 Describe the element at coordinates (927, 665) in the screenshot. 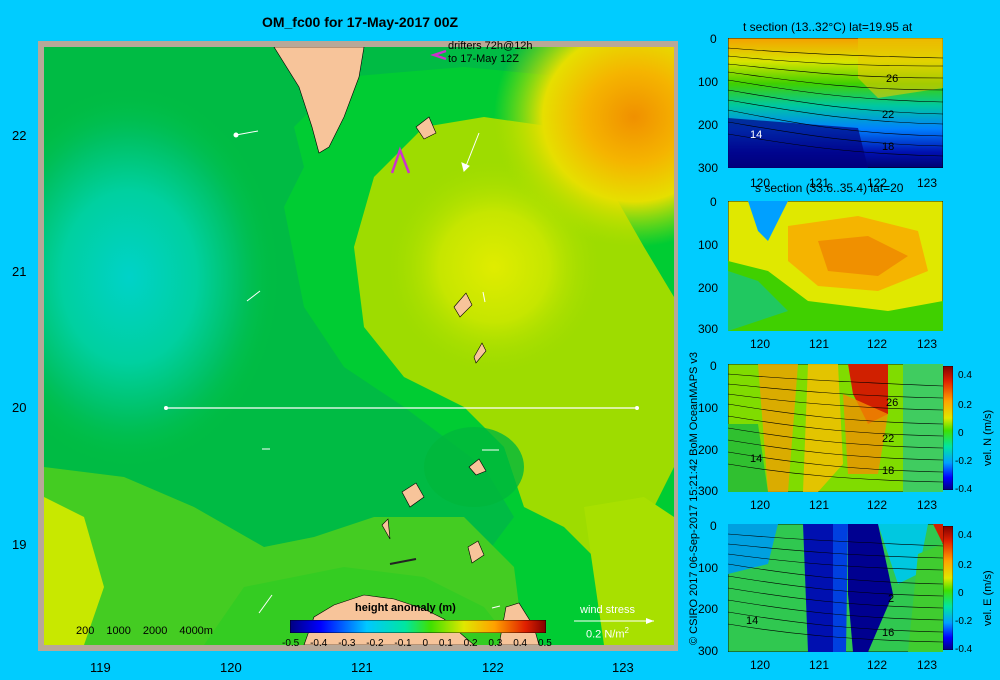

I see `vele-lon-tick: 123` at that location.